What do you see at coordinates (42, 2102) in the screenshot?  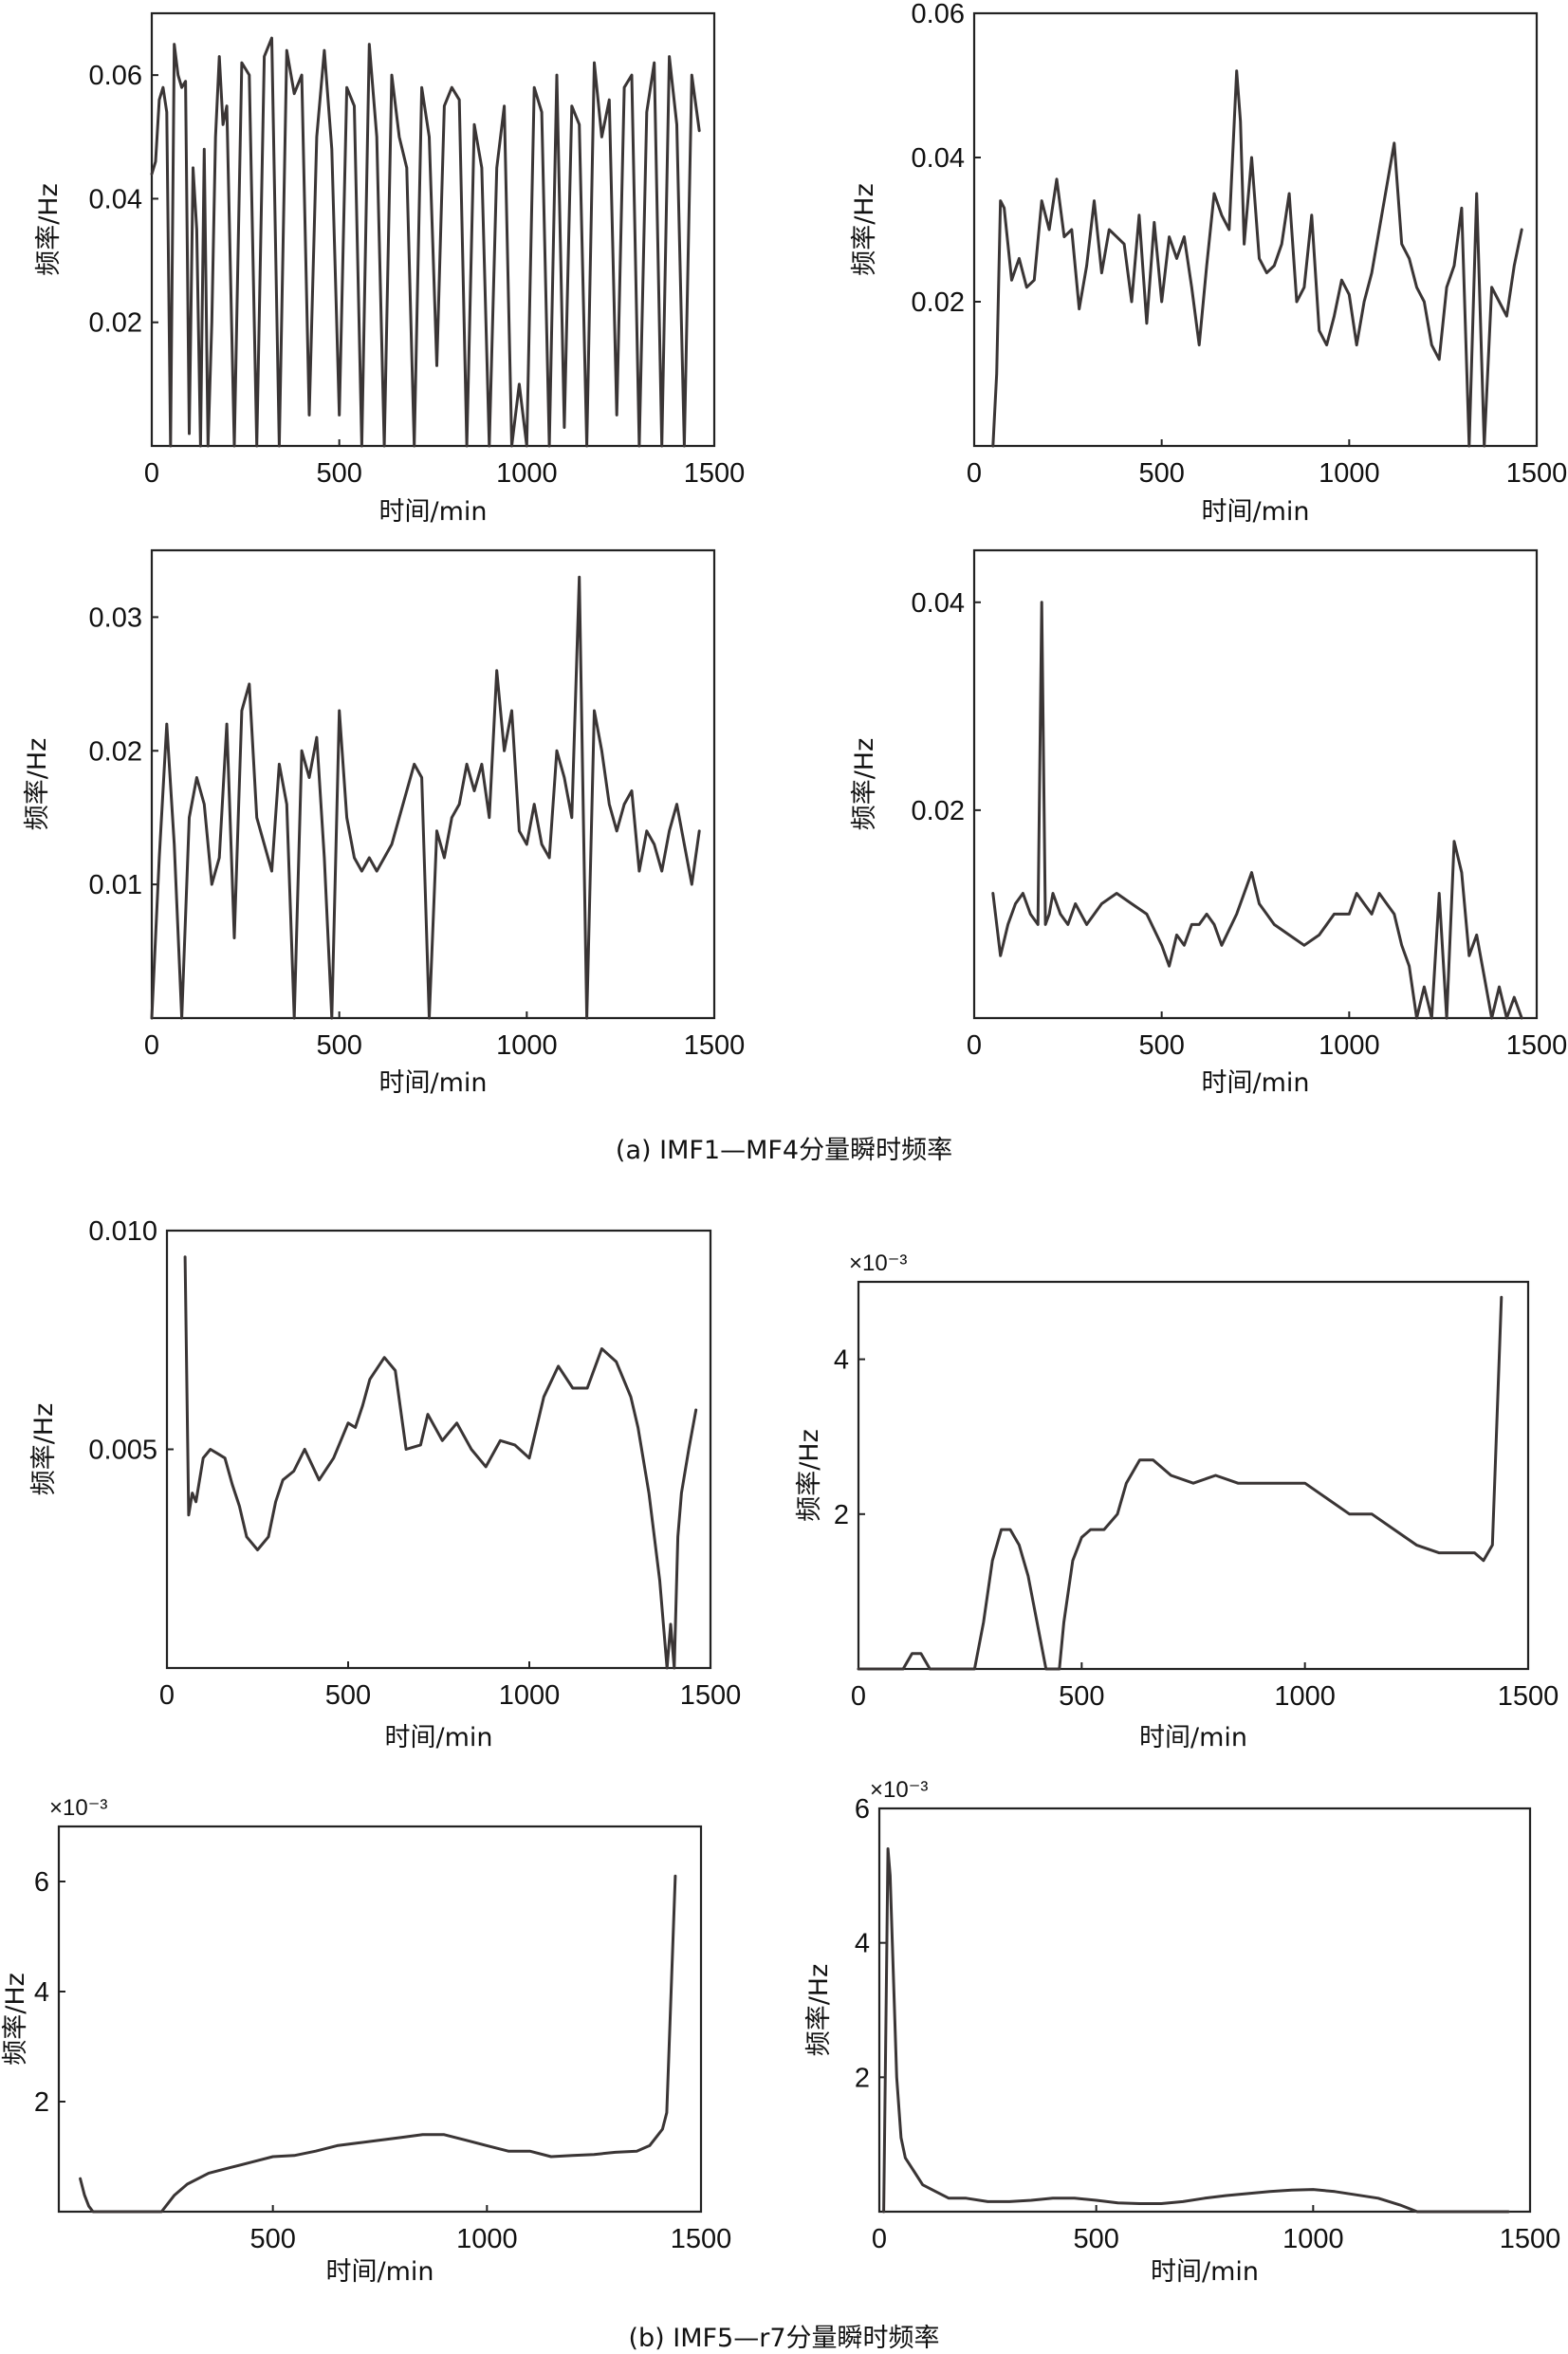 I see `chart7-y-tick-label: 2` at bounding box center [42, 2102].